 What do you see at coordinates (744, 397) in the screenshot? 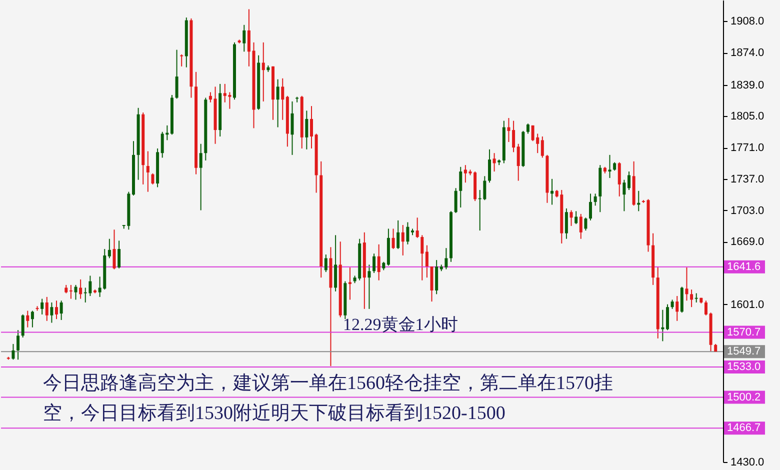
I see `ref-line-label: 1500.2` at bounding box center [744, 397].